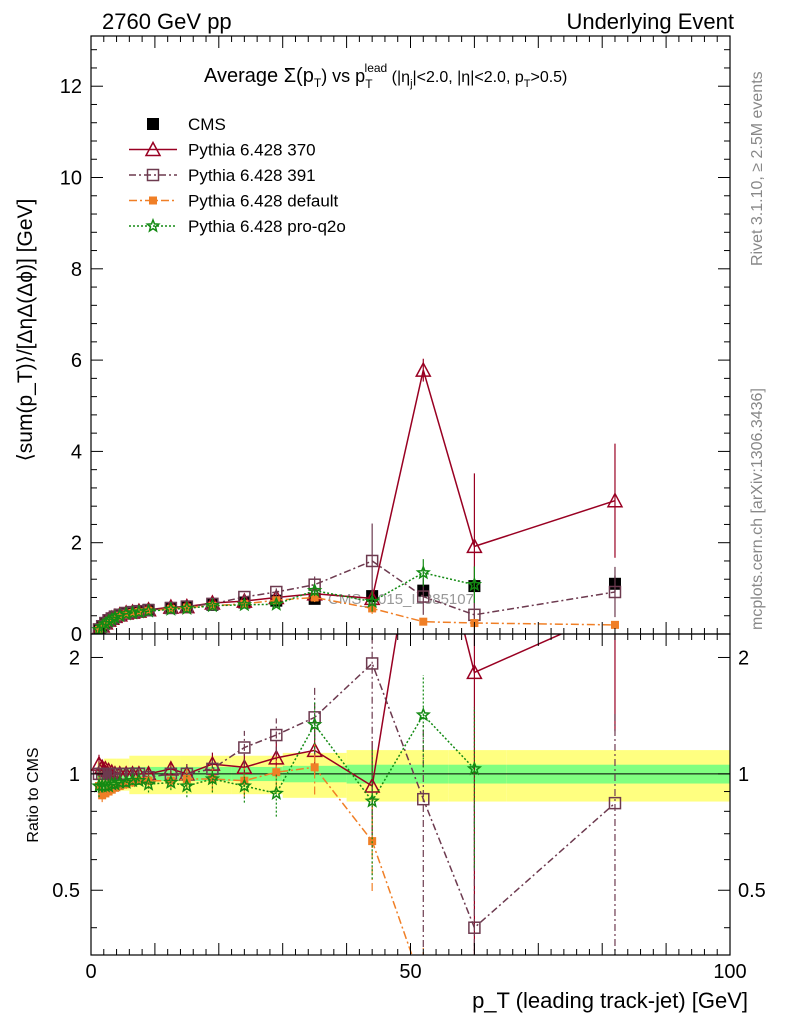  Describe the element at coordinates (74, 775) in the screenshot. I see `ratio-y-tick-label: 1` at that location.